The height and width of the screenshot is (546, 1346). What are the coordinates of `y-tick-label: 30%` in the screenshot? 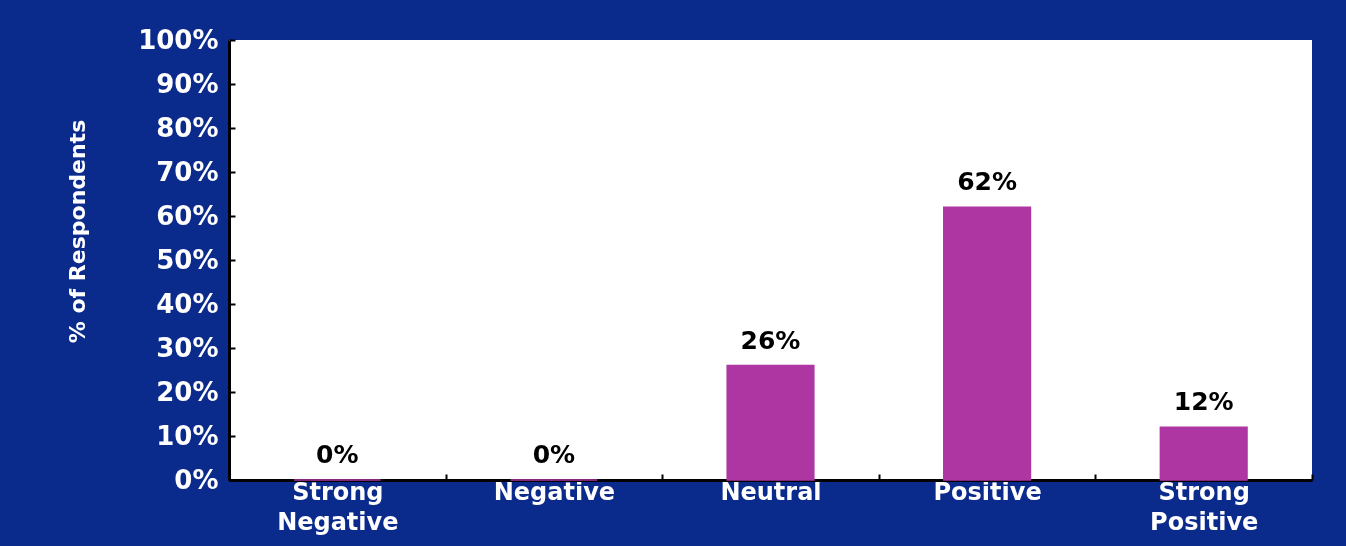 It's located at (187, 347).